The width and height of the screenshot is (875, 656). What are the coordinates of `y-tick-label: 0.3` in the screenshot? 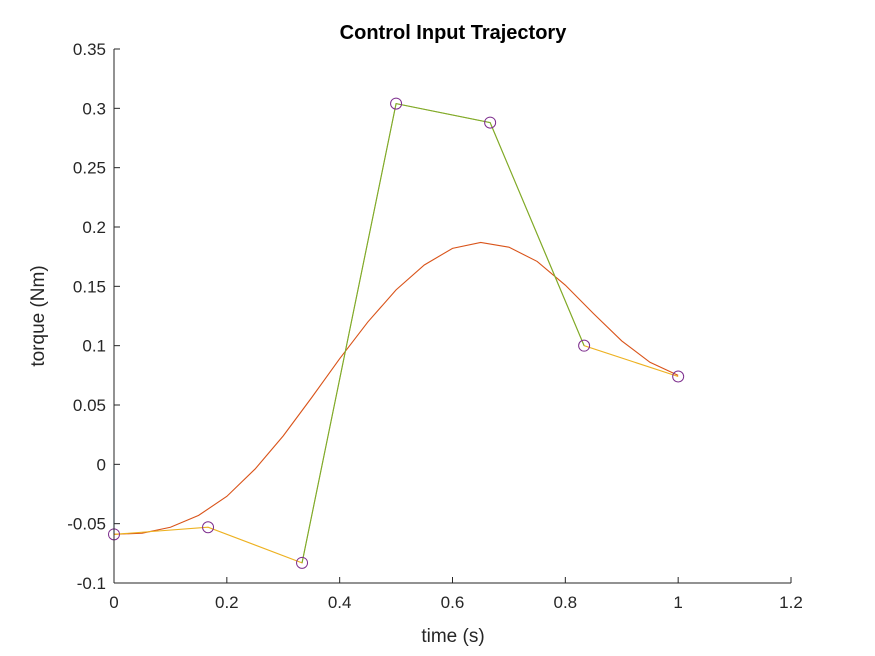 It's located at (94, 108).